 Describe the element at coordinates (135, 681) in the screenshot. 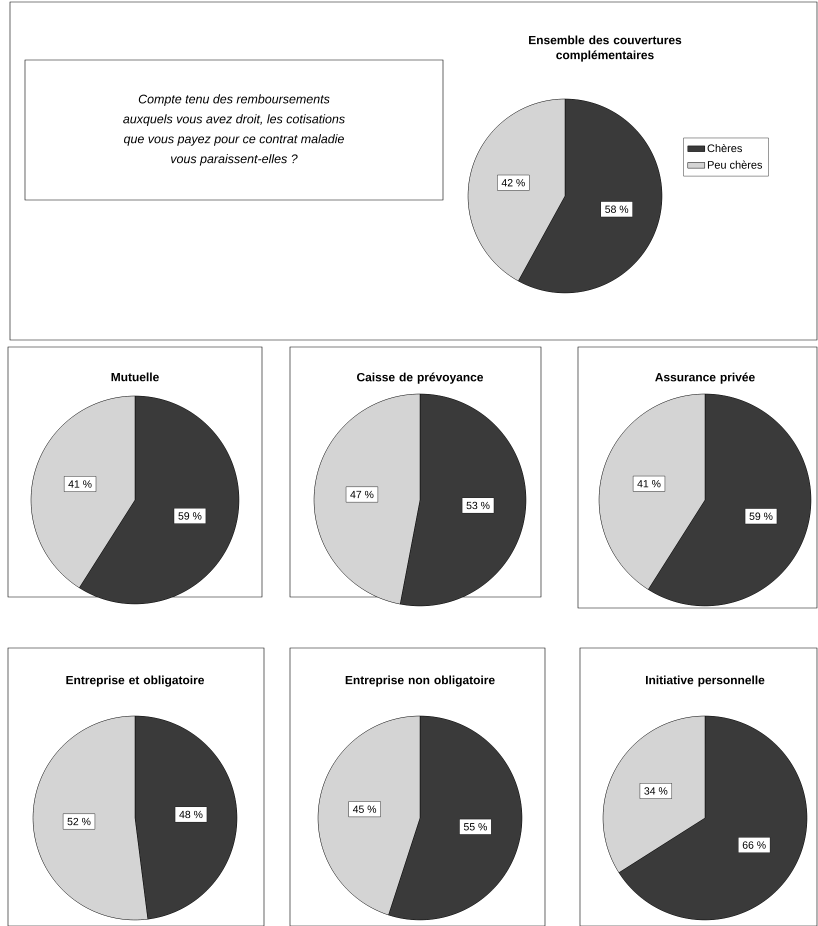

I see `chart-title: Entreprise et obligatoire` at that location.